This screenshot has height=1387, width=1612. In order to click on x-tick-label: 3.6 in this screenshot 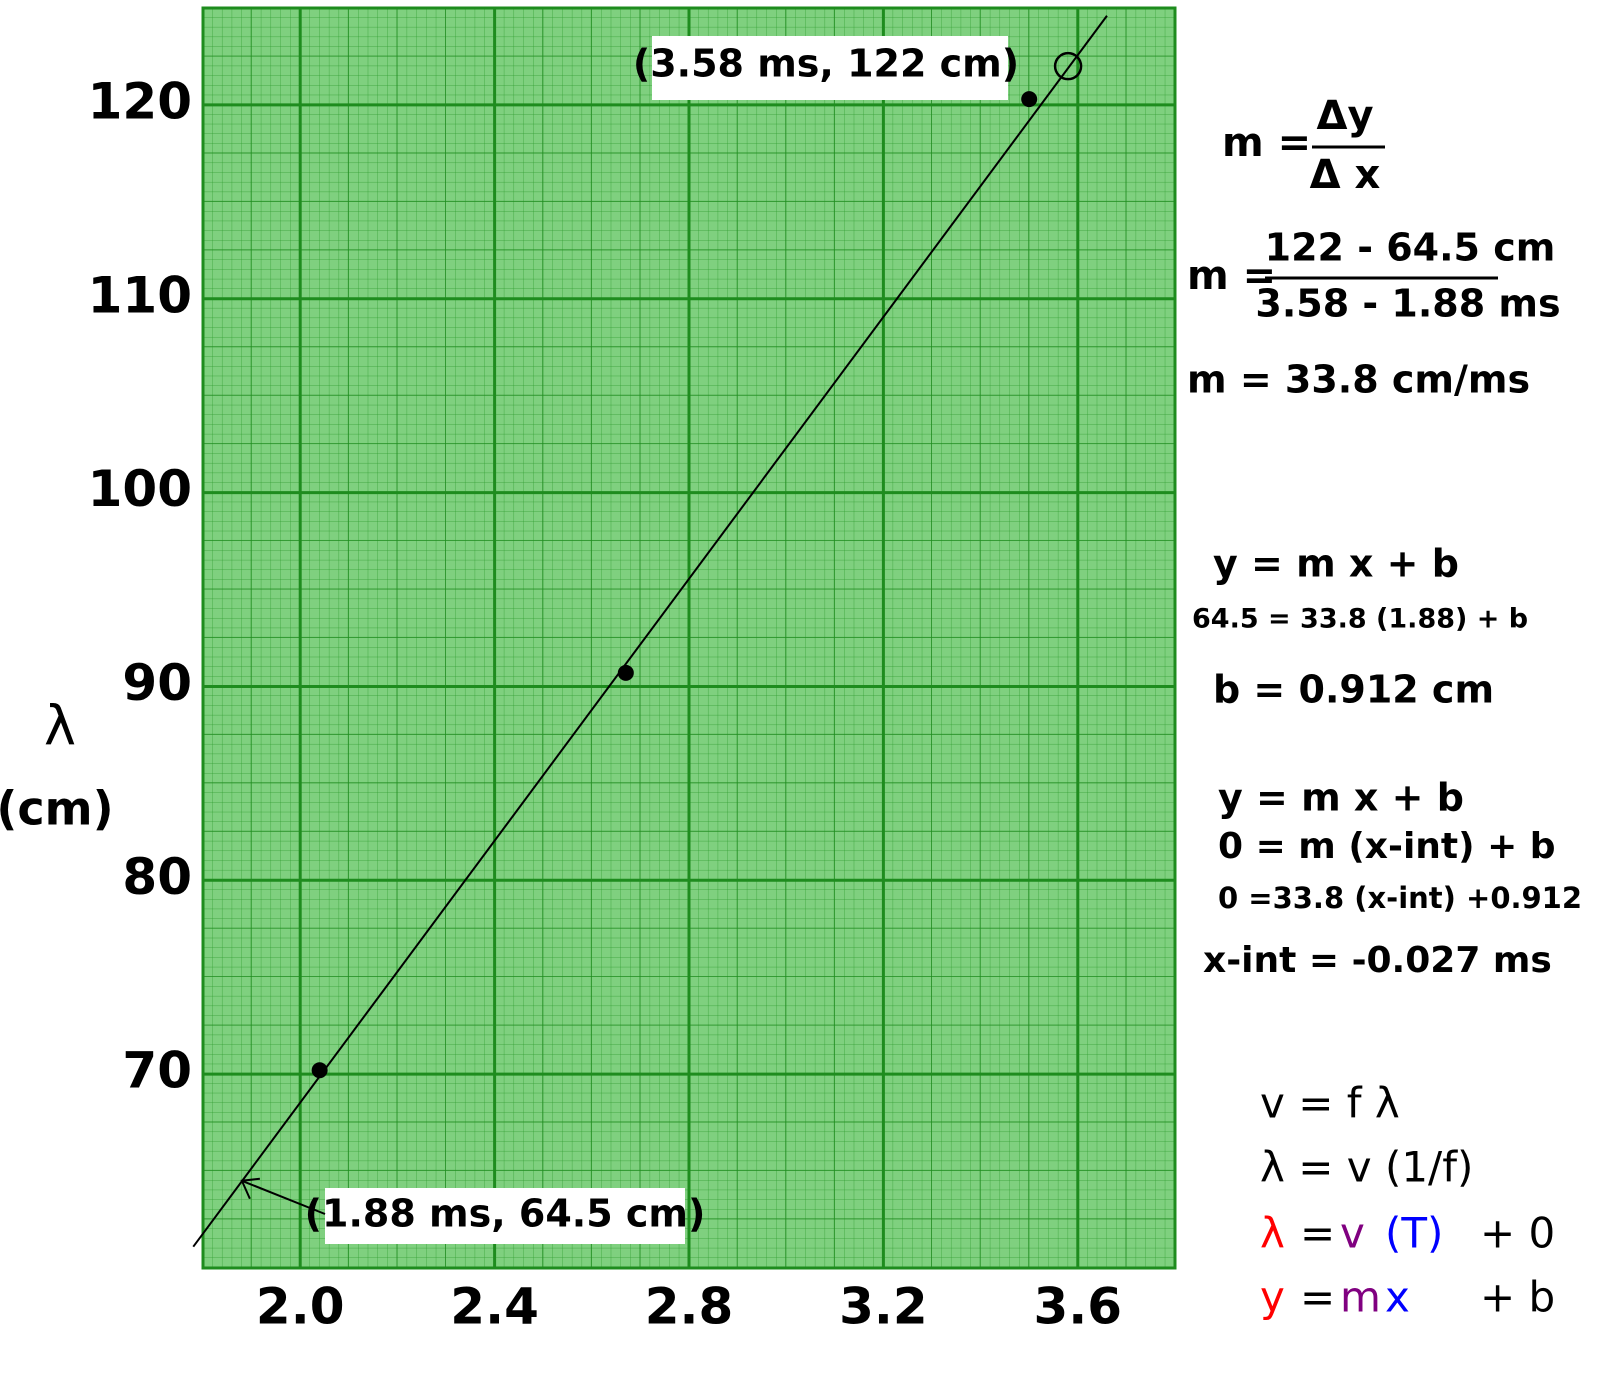, I will do `click(1078, 1307)`.